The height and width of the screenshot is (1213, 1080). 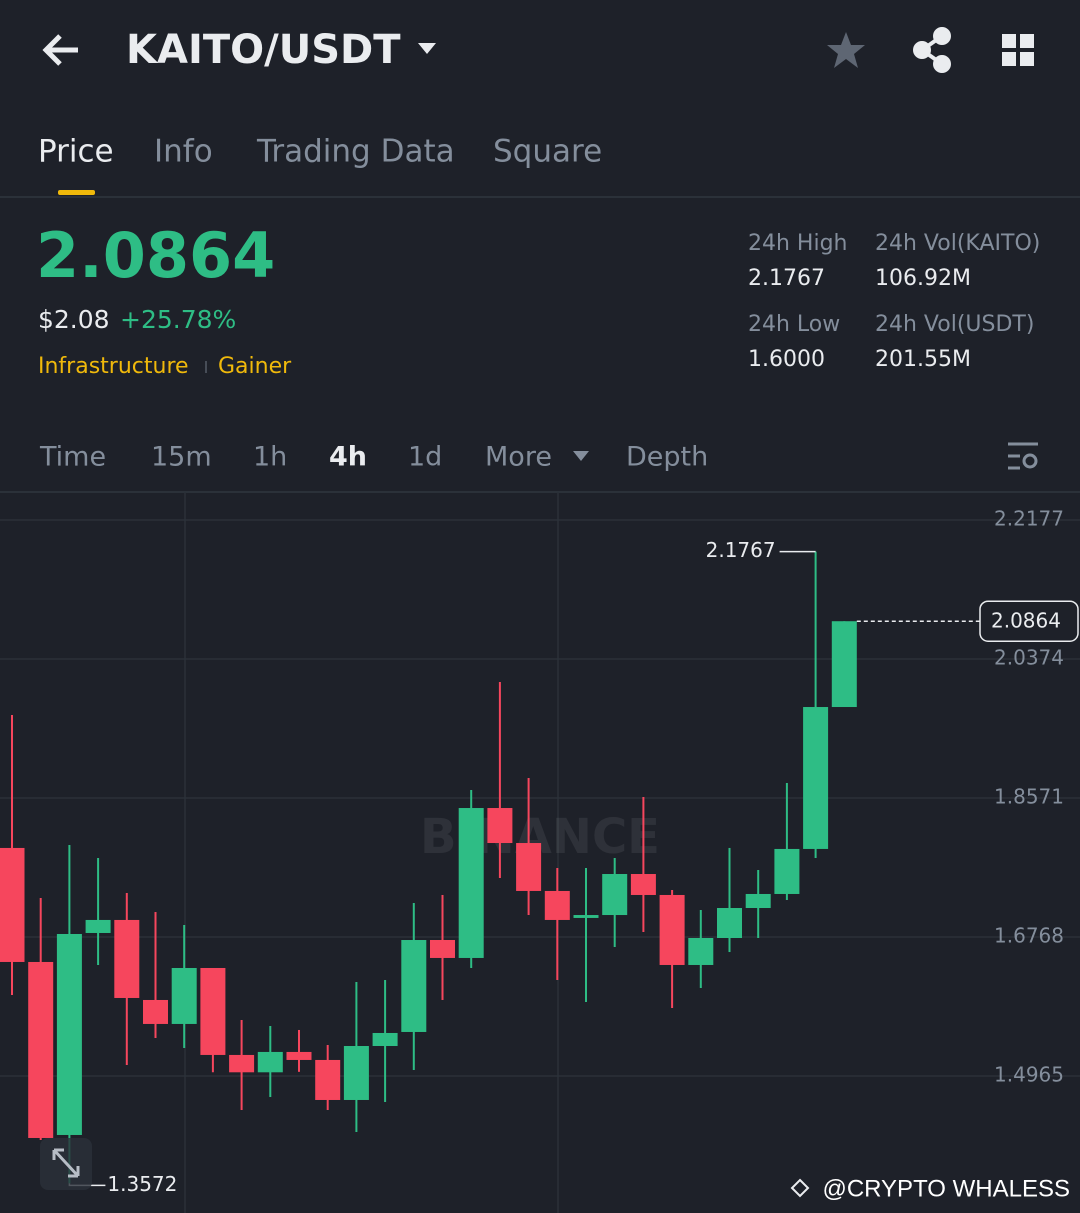 What do you see at coordinates (425, 457) in the screenshot?
I see `interval: 1d` at bounding box center [425, 457].